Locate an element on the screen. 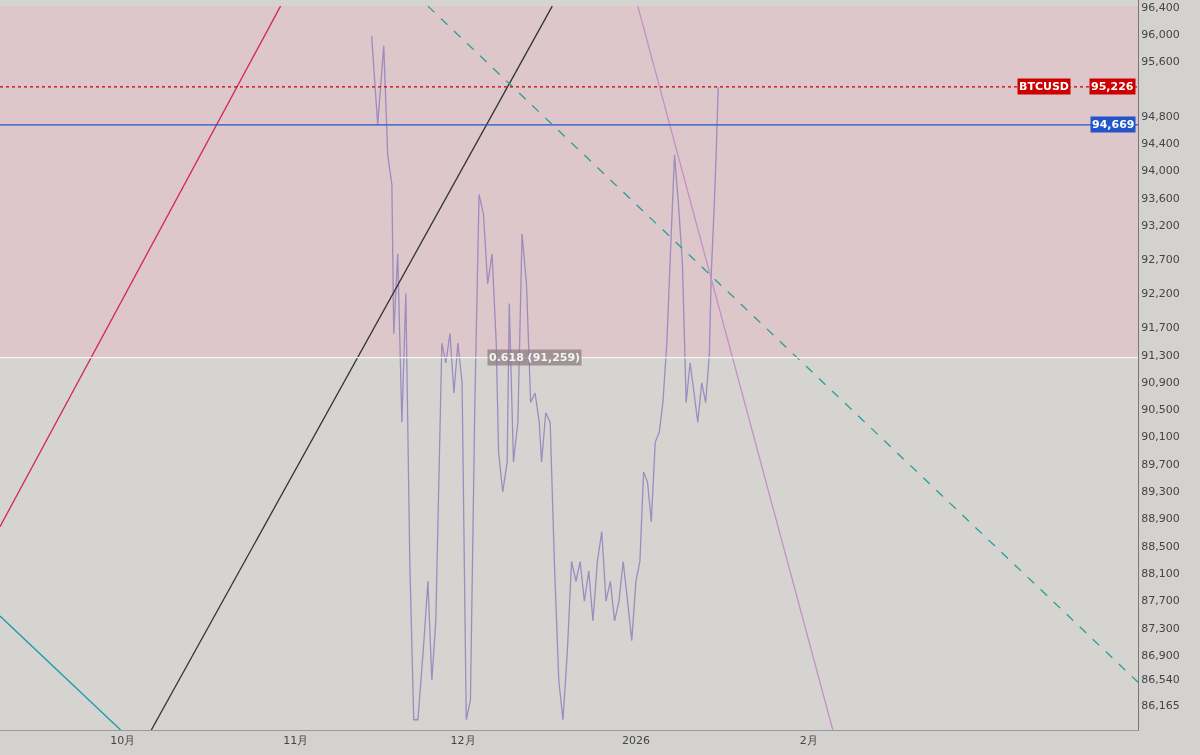  y-tick-label: 93,600 is located at coordinates (1160, 198).